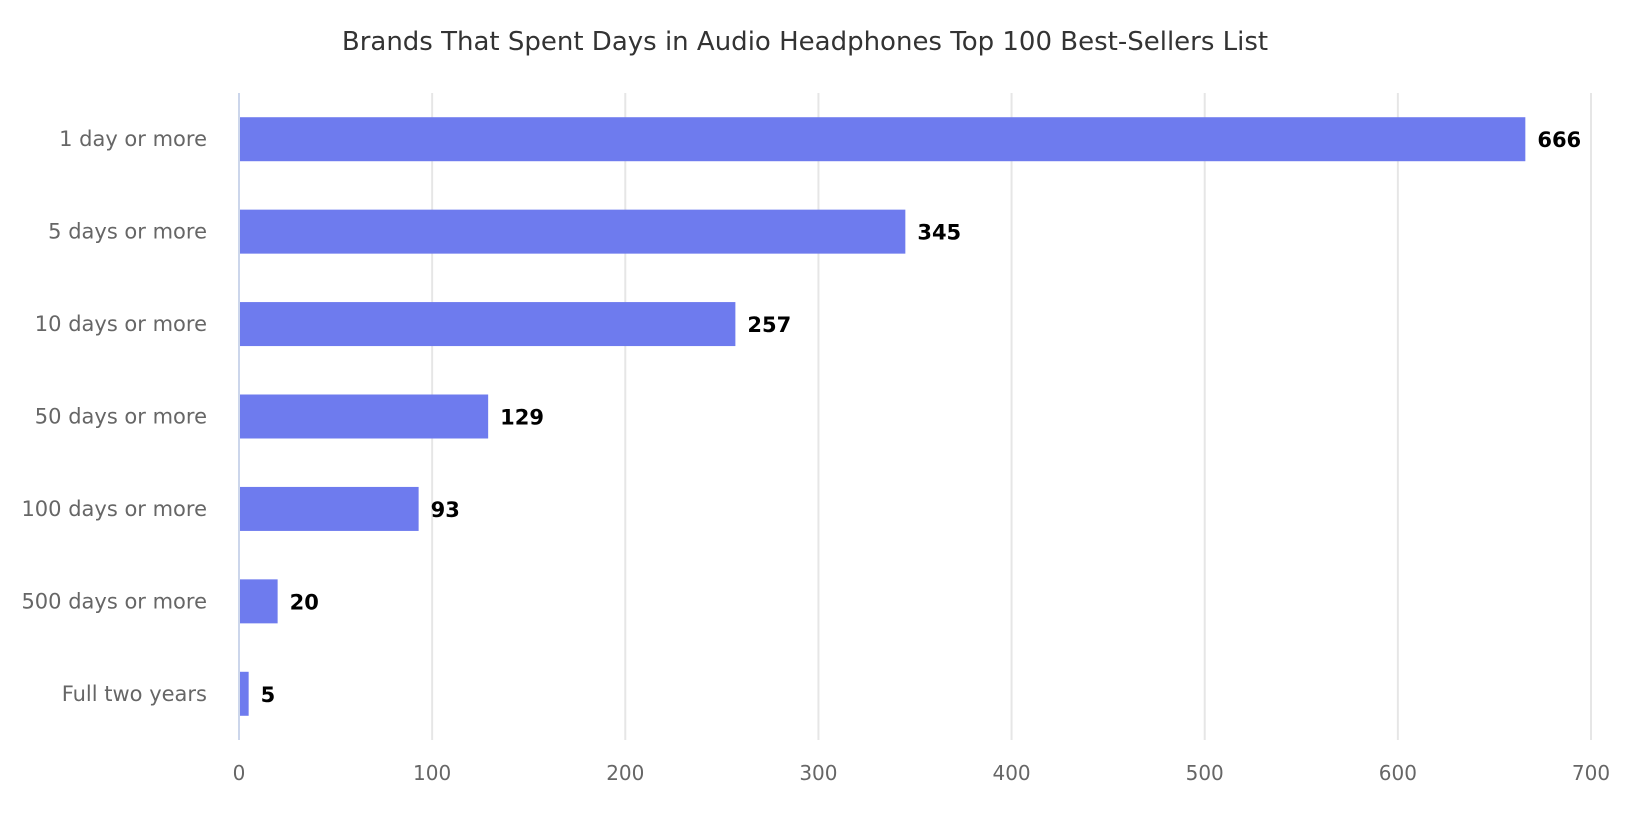  What do you see at coordinates (268, 695) in the screenshot?
I see `data-label-7: 5` at bounding box center [268, 695].